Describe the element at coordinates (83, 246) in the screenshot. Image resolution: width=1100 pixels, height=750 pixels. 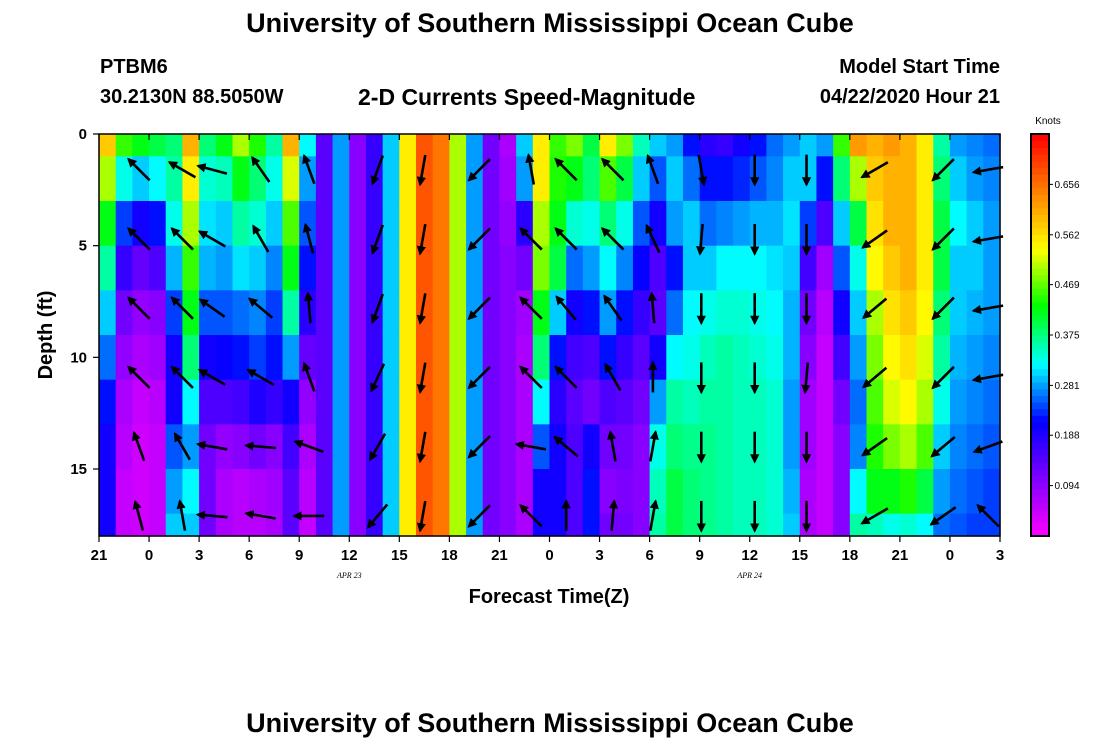
I see `y-tick-label: 5` at that location.